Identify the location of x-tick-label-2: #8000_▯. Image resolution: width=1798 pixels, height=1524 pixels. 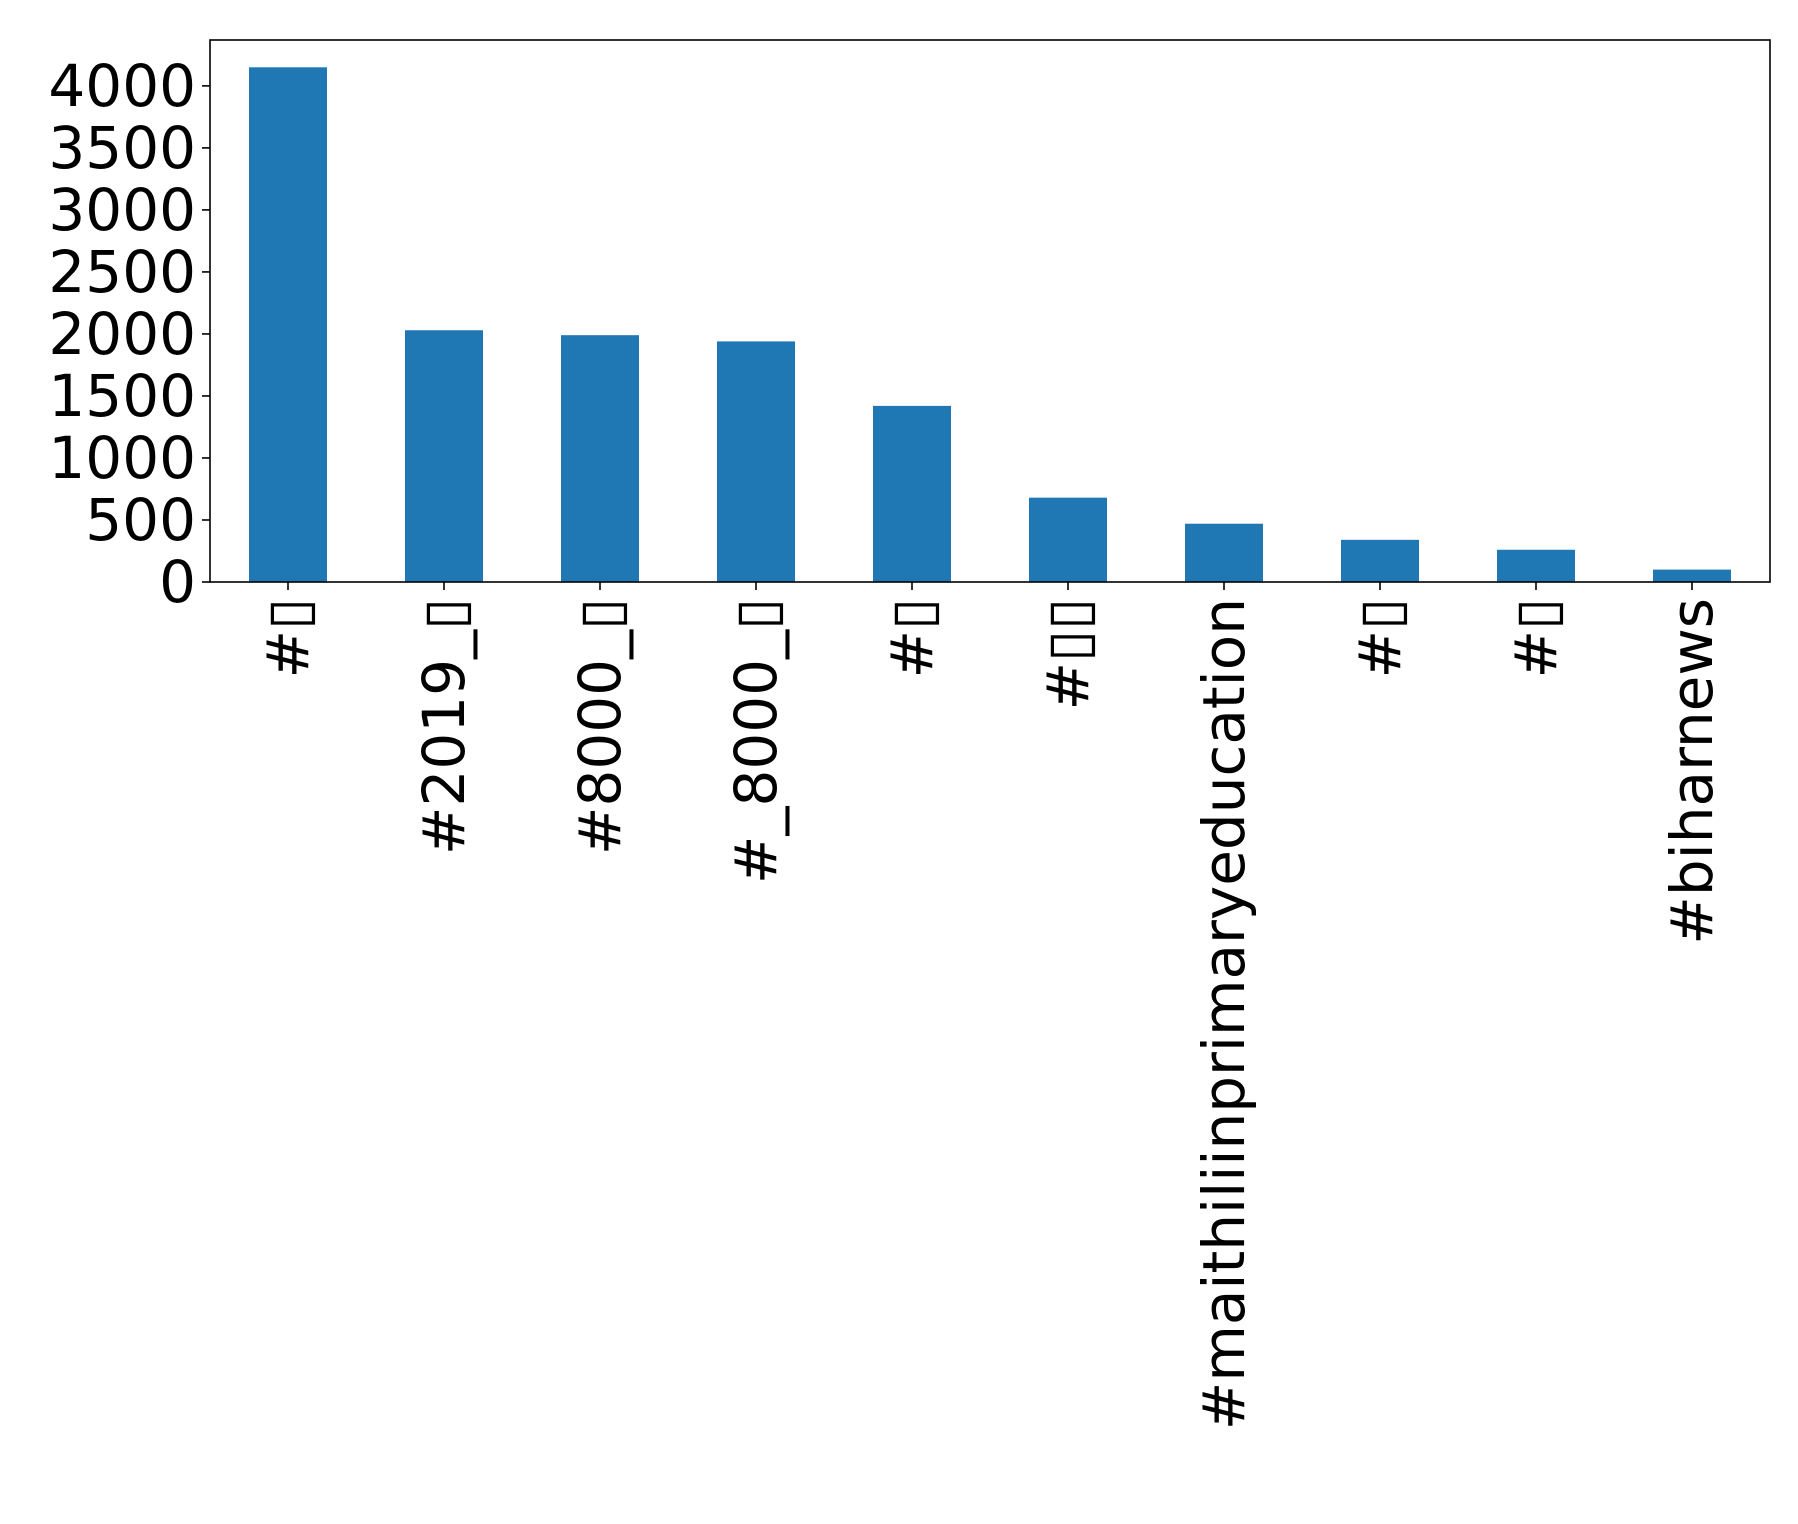
(600, 726).